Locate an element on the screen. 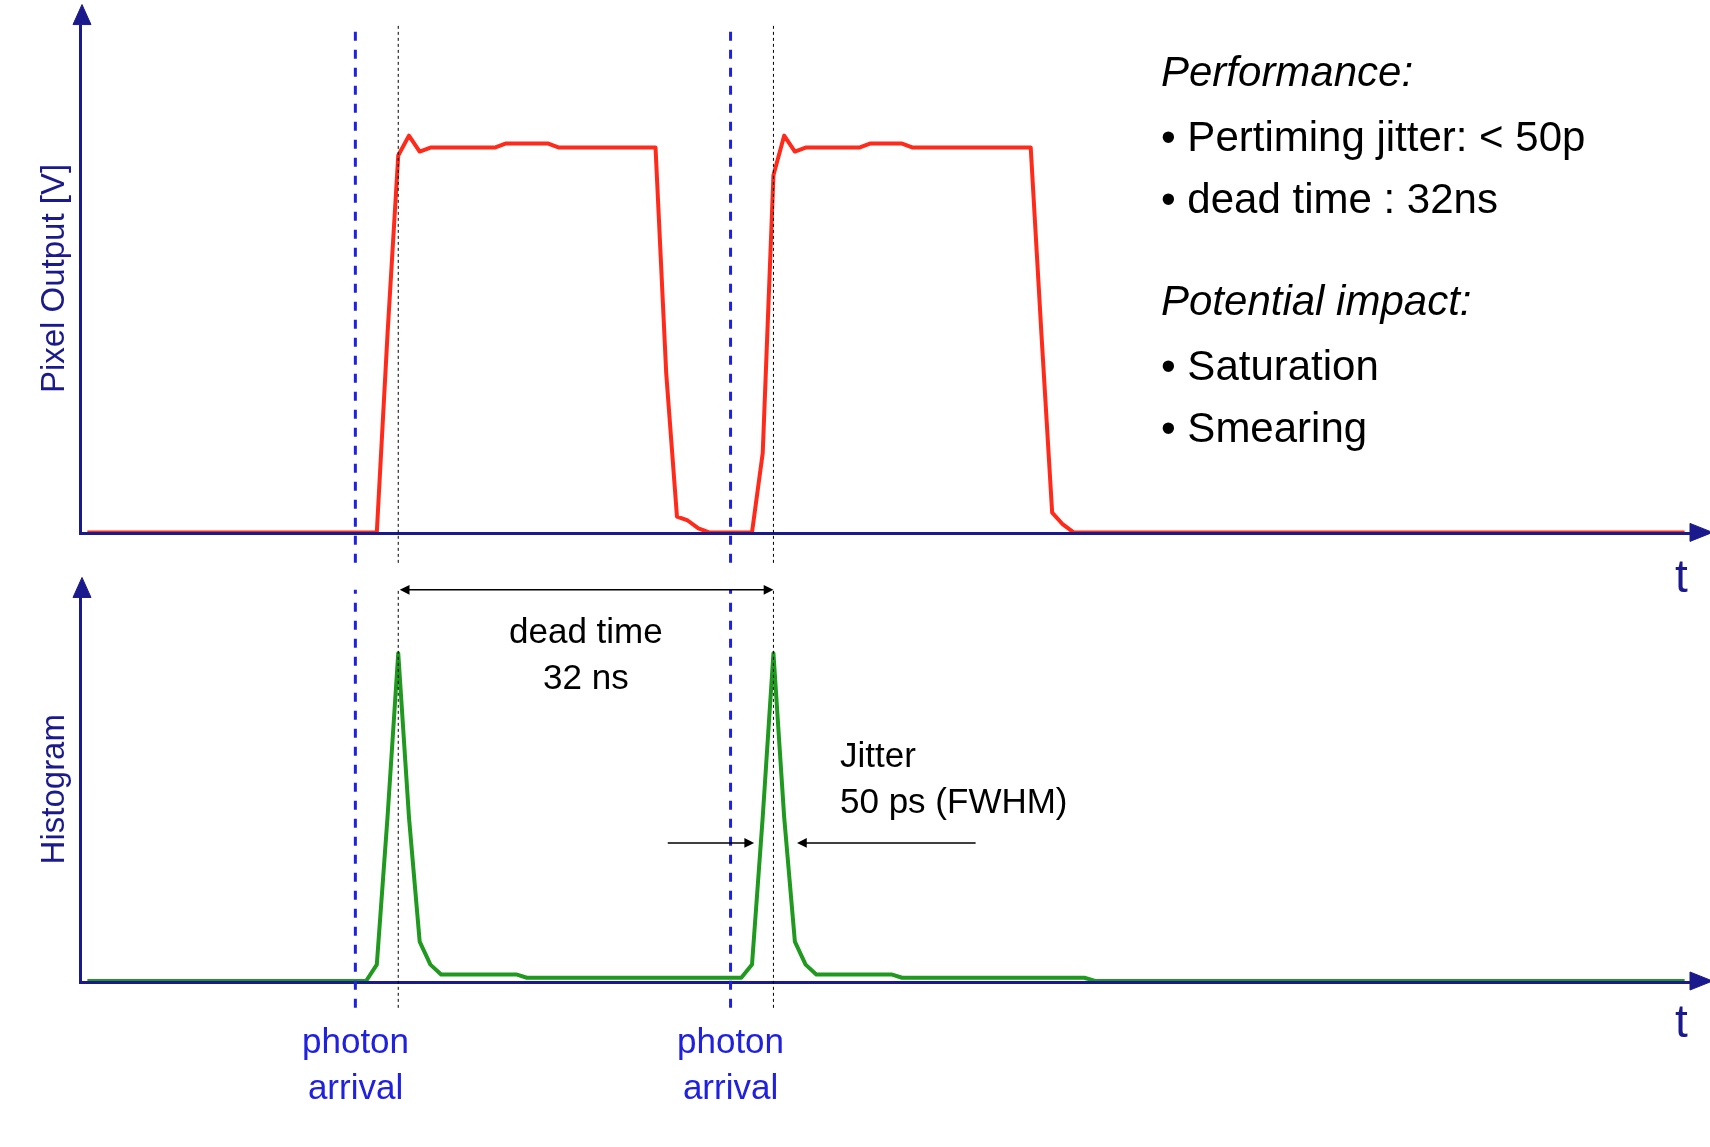 The image size is (1710, 1147). annotation: Jitter 50 ps (FWHM) is located at coordinates (954, 777).